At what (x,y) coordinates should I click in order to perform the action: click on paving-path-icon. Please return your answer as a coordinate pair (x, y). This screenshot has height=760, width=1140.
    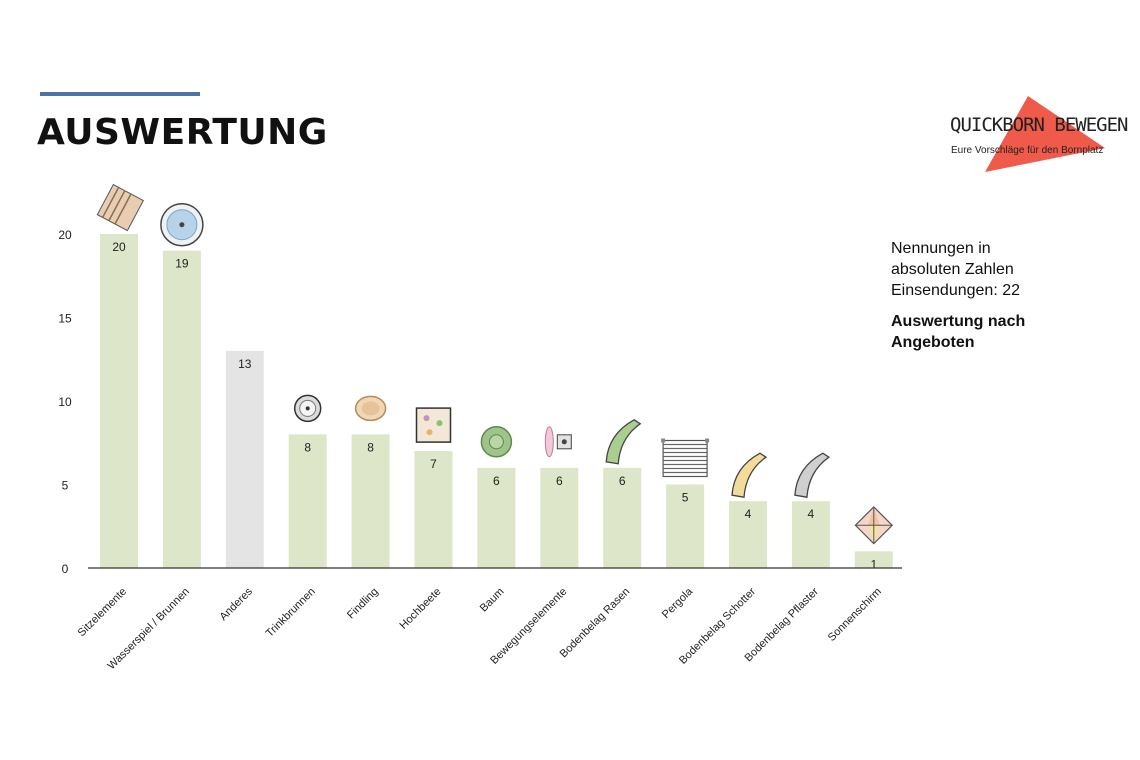
    Looking at the image, I should click on (812, 475).